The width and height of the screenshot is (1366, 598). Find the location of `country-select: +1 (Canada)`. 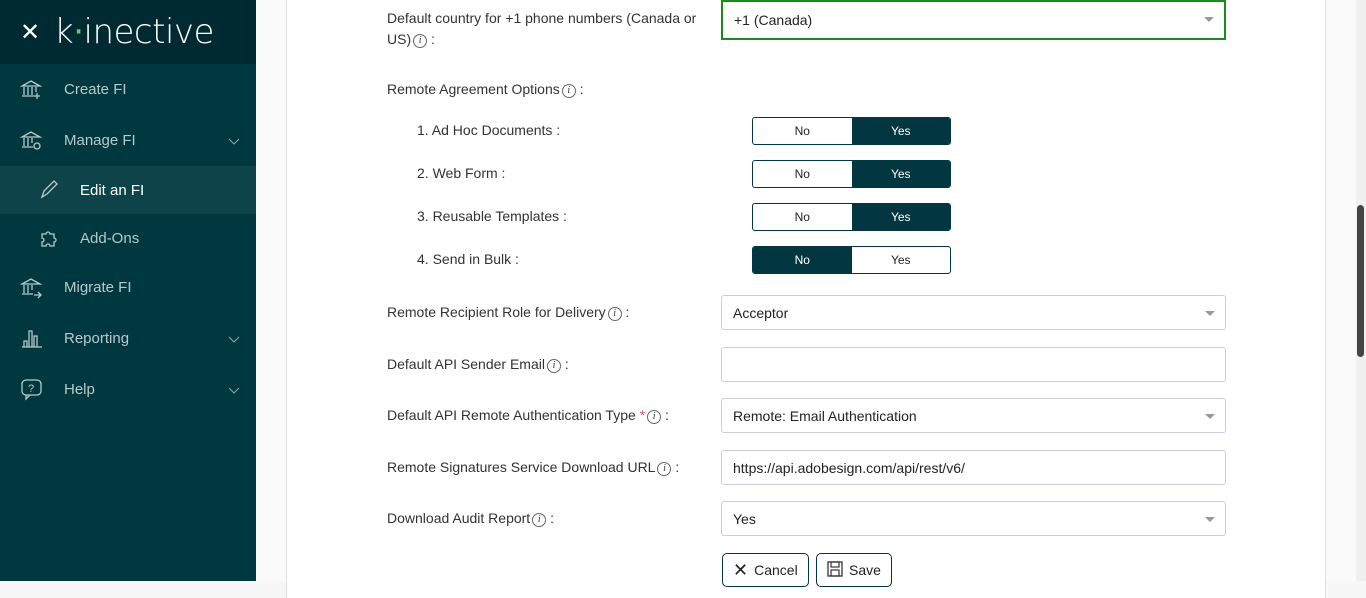

country-select: +1 (Canada) is located at coordinates (973, 20).